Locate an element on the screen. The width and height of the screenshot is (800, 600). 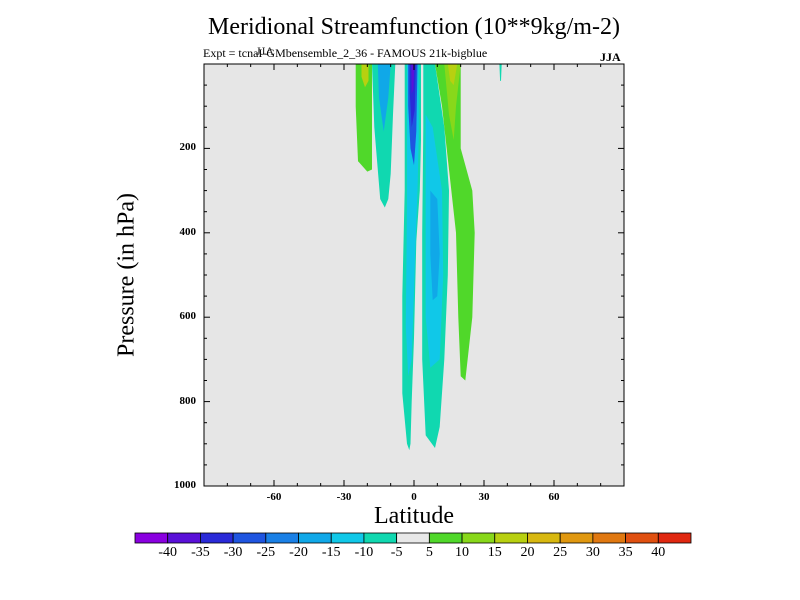
overlay-label: JJA is located at coordinates (265, 51).